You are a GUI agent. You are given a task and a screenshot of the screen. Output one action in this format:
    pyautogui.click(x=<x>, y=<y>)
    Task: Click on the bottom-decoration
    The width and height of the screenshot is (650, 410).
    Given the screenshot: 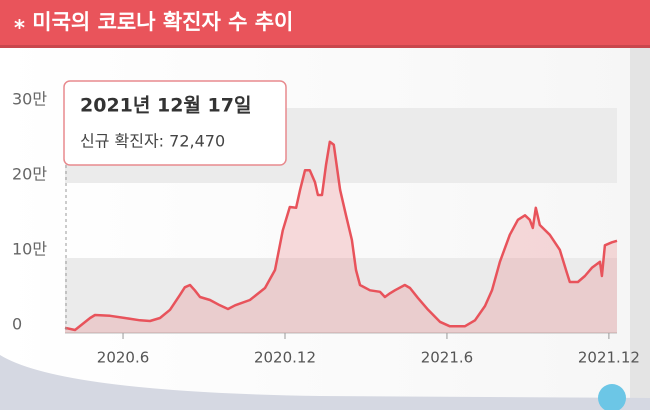 What is the action you would take?
    pyautogui.click(x=325, y=382)
    